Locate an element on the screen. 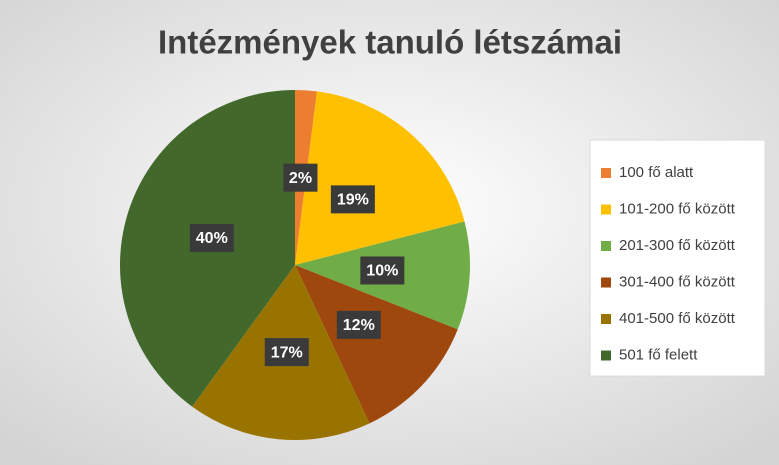  legend-label: 100 fő alatt is located at coordinates (656, 172).